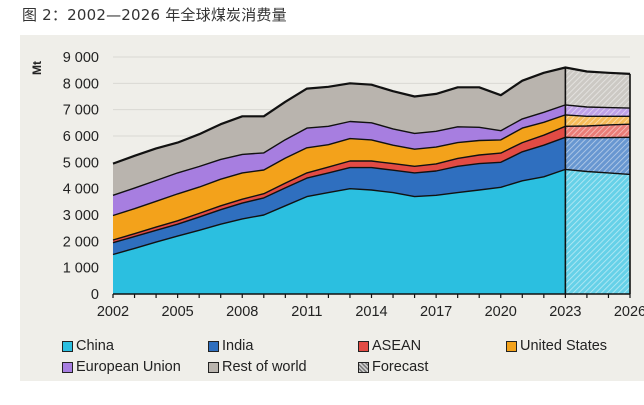 The height and width of the screenshot is (405, 644). I want to click on x-tick-label: 2023, so click(565, 312).